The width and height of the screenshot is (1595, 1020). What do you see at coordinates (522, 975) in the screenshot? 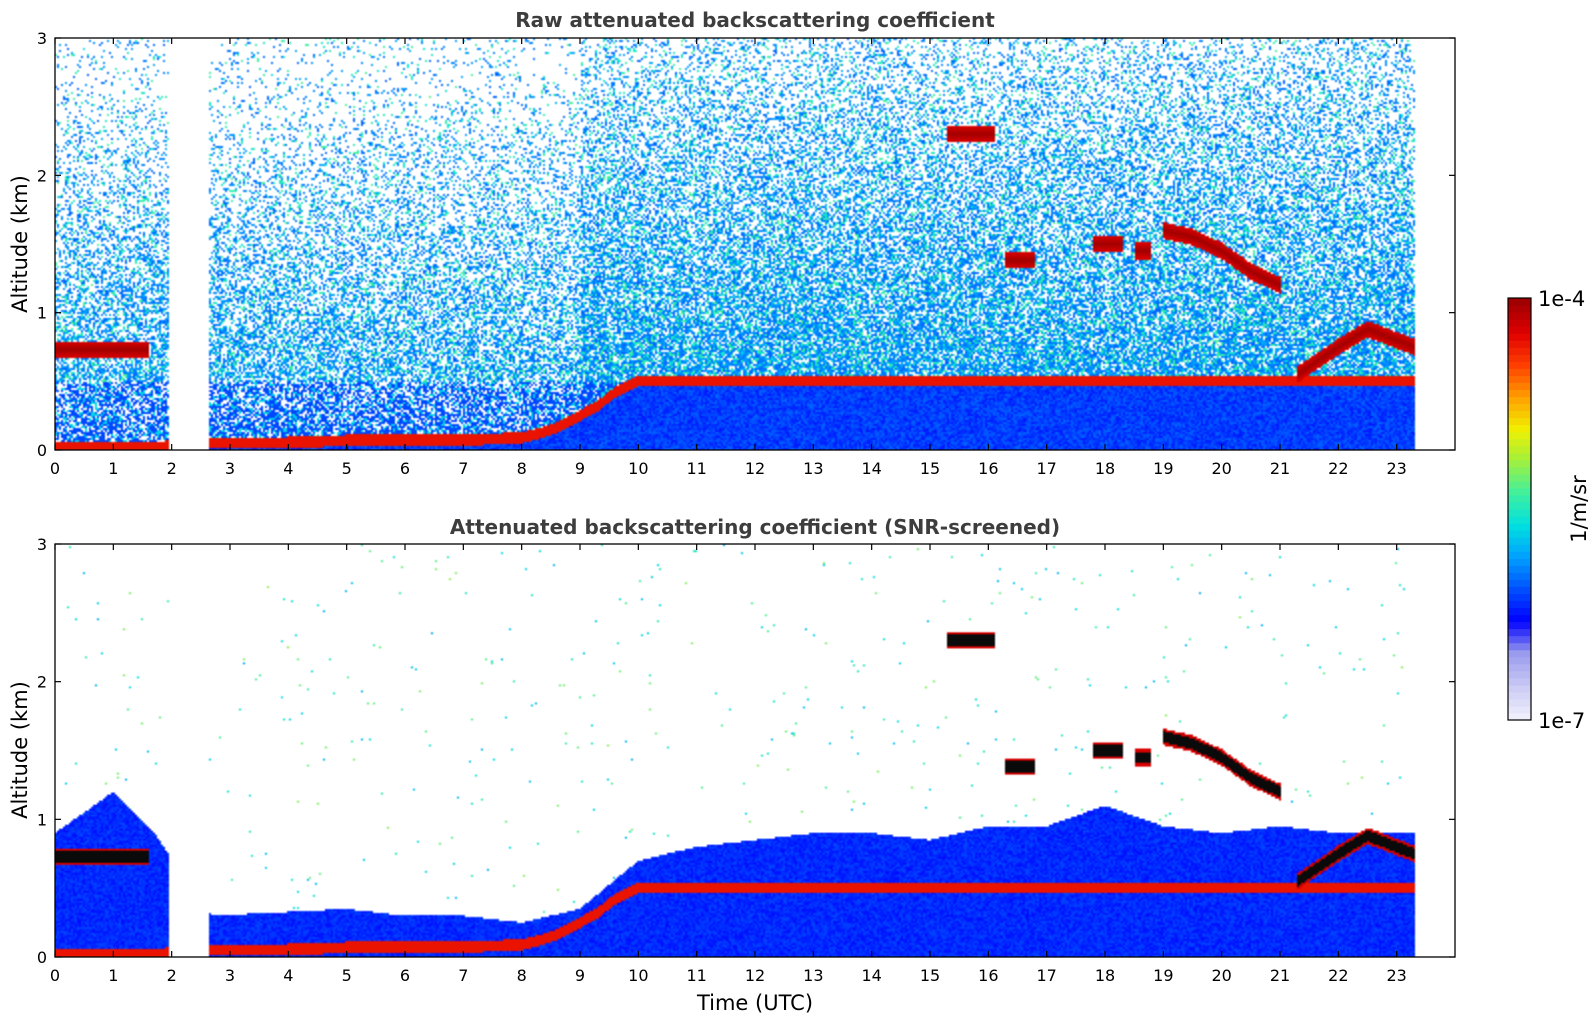
I see `x-tick-label: 8` at bounding box center [522, 975].